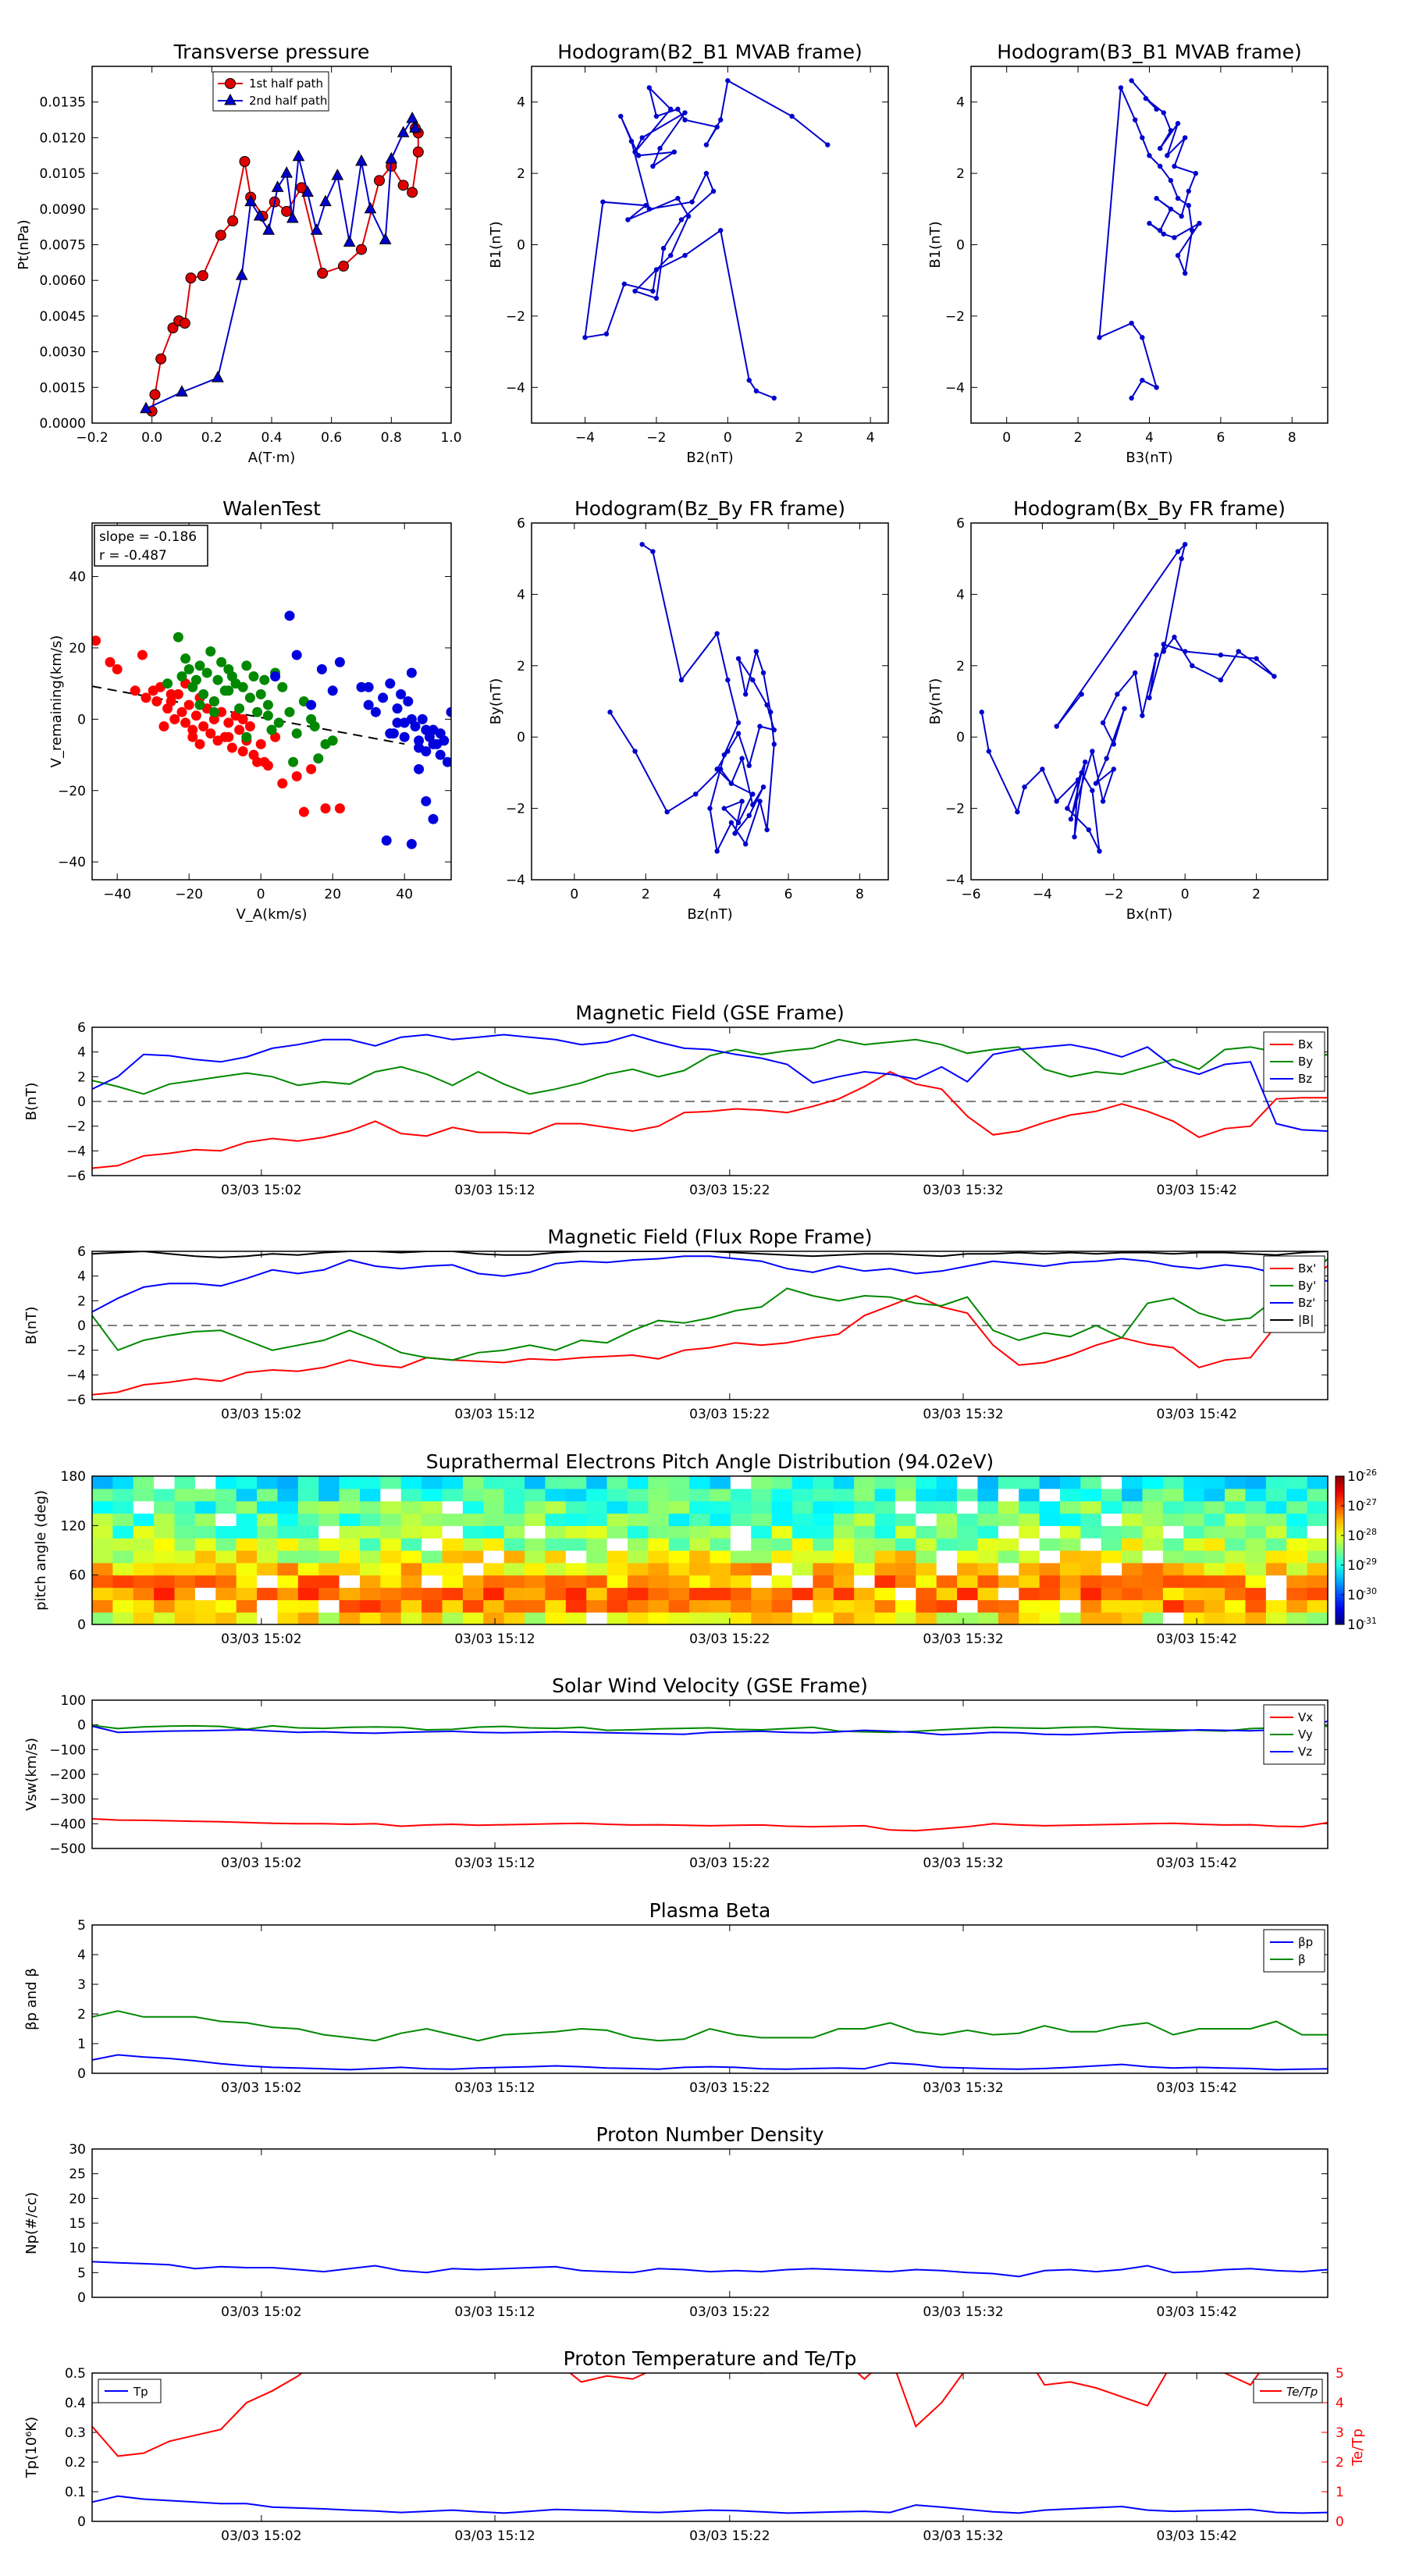 The image size is (1405, 2576). What do you see at coordinates (81, 1926) in the screenshot?
I see `y-tick-label: 5` at bounding box center [81, 1926].